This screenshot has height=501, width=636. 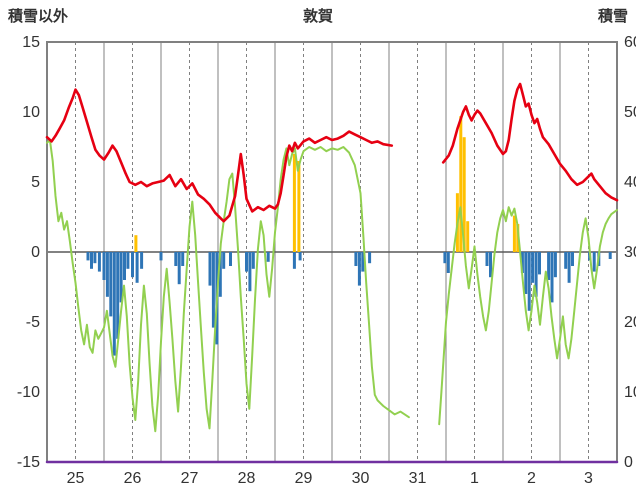 I want to click on right-tick-label-40: 40, so click(x=630, y=182).